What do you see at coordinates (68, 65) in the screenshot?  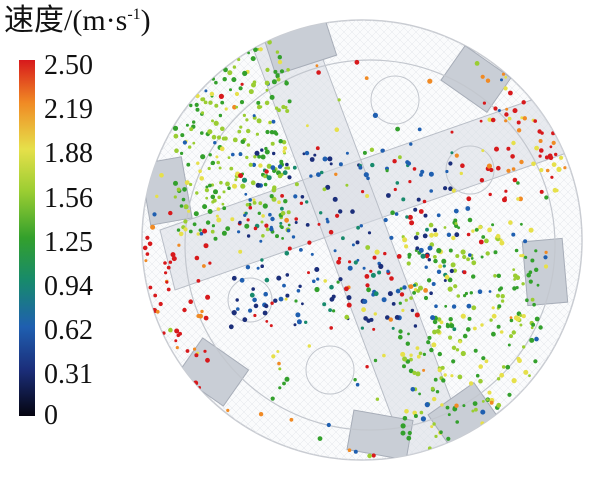 I see `tick-label: 2.50` at bounding box center [68, 65].